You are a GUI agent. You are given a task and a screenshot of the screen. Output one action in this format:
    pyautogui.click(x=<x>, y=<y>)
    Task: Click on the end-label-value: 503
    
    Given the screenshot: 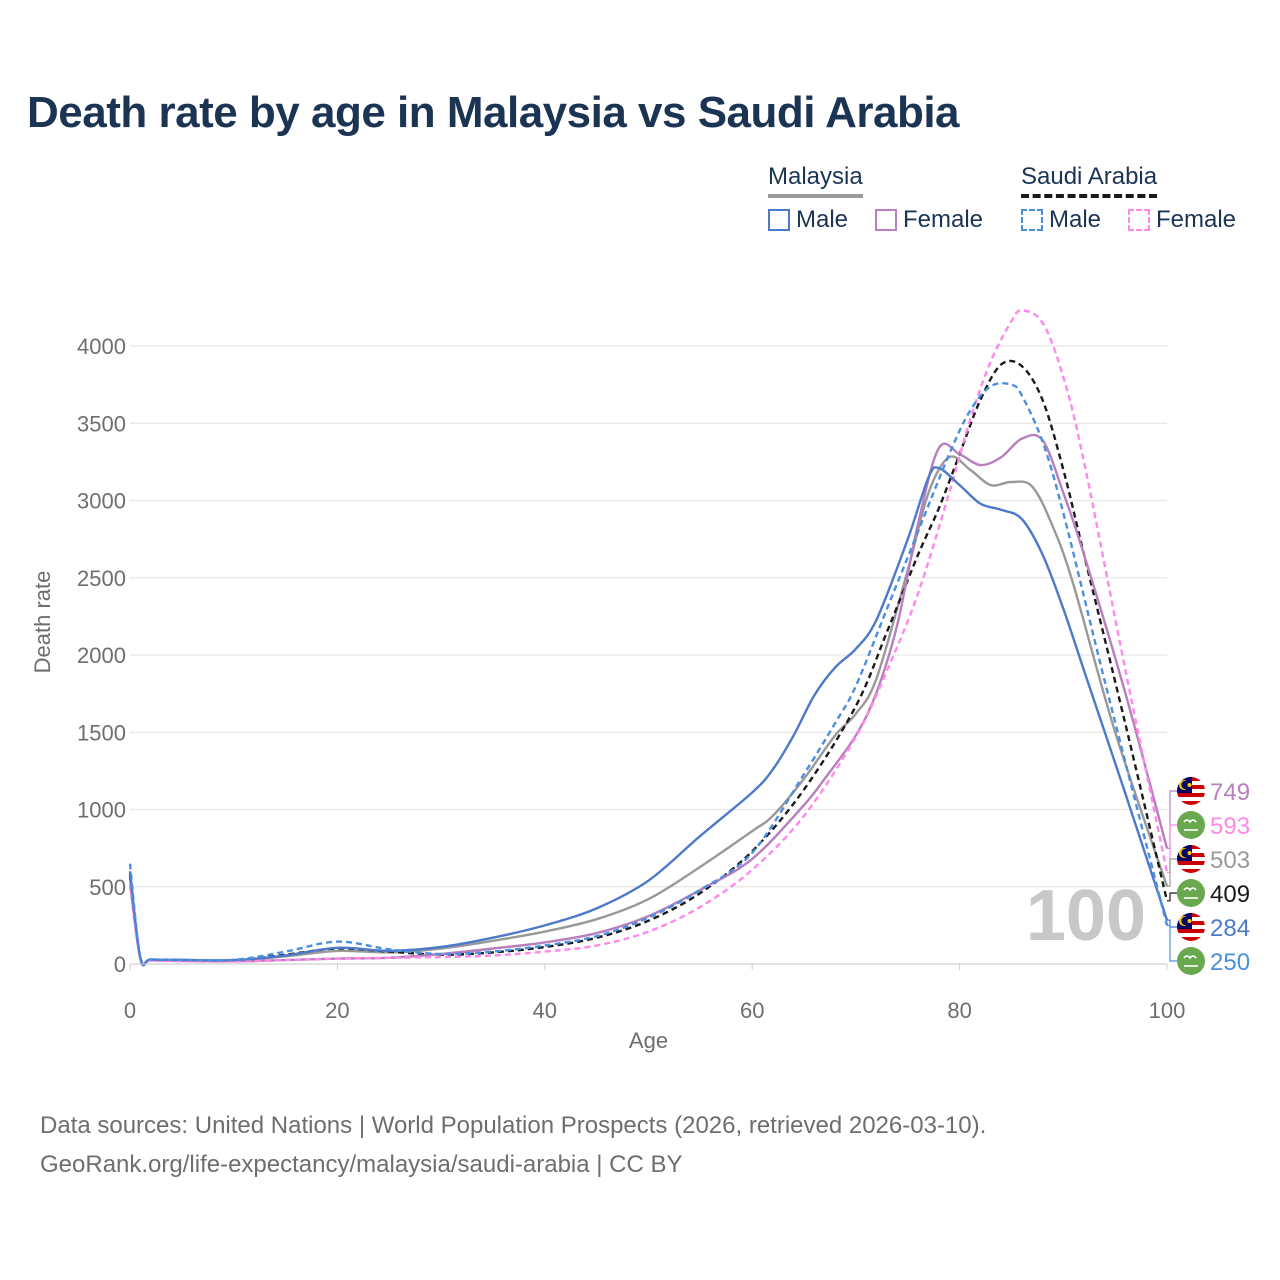 What is the action you would take?
    pyautogui.click(x=1230, y=860)
    